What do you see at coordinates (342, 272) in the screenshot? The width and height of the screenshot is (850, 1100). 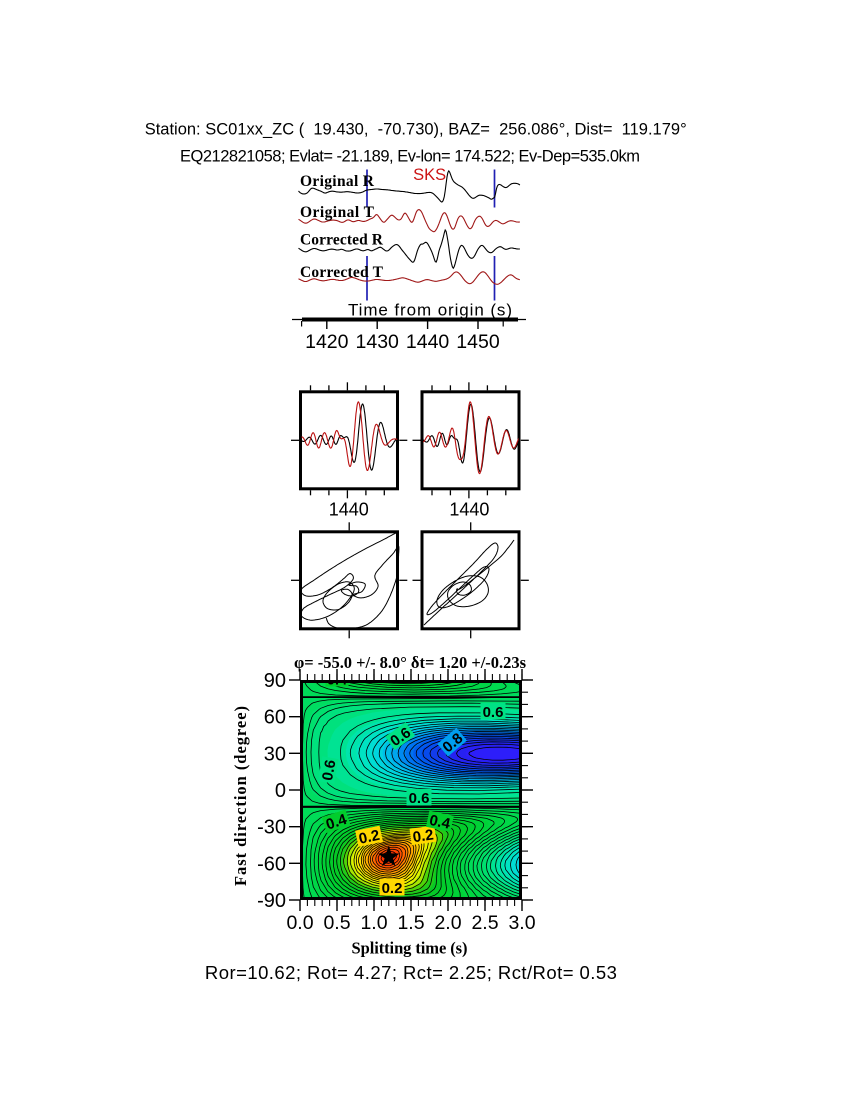 I see `svg-text: Corrected T` at bounding box center [342, 272].